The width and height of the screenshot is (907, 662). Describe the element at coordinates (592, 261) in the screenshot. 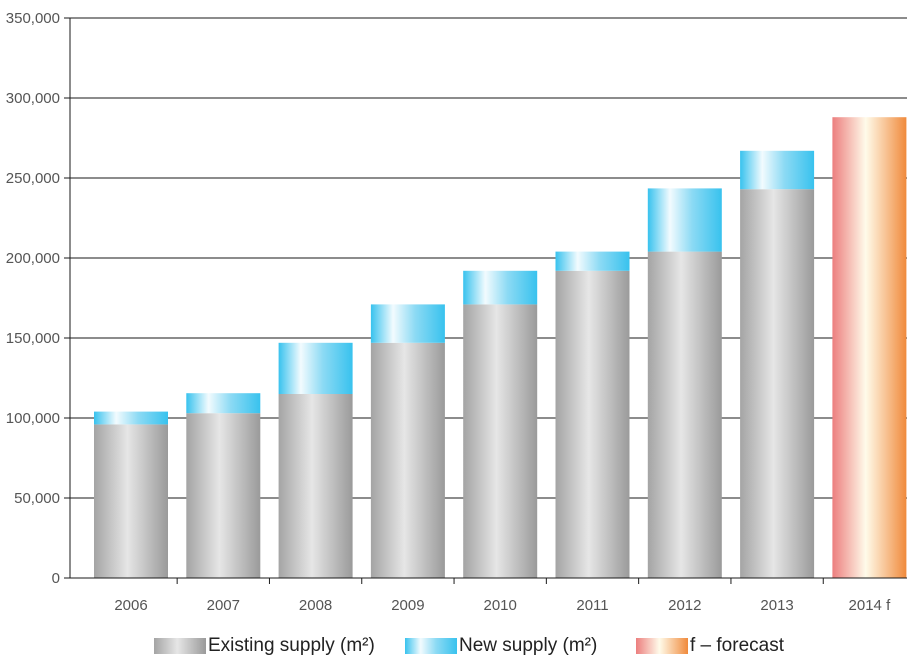

I see `bar-new-2011` at that location.